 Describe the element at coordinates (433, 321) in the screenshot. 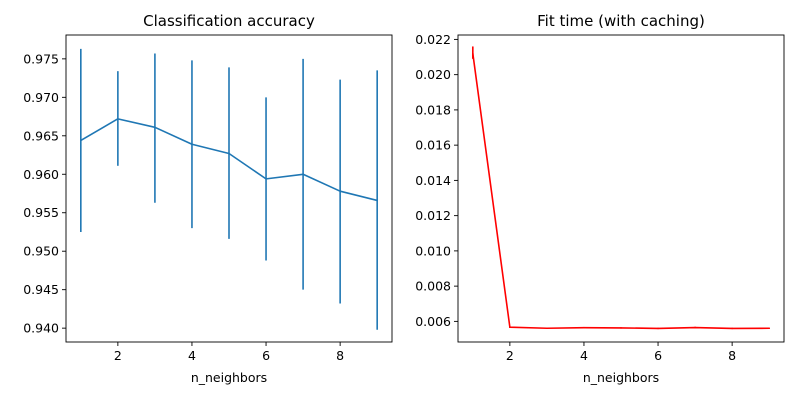

I see `y-tick-label: 0.006` at that location.